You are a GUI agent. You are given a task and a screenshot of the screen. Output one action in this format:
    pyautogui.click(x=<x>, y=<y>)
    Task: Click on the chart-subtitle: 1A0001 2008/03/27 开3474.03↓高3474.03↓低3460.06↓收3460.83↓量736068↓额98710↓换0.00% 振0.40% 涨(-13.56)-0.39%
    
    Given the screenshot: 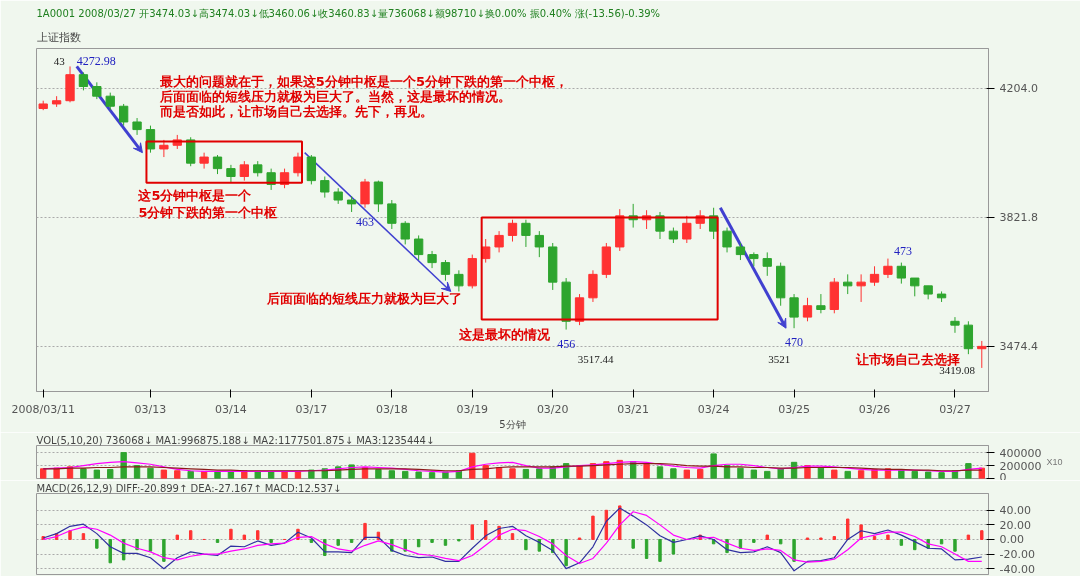 What is the action you would take?
    pyautogui.click(x=348, y=13)
    